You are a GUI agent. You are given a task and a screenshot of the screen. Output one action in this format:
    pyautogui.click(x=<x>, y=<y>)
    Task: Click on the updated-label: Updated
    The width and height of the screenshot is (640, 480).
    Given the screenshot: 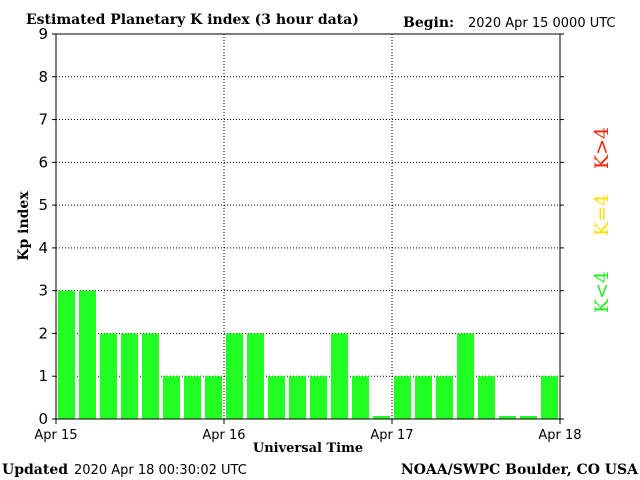 What is the action you would take?
    pyautogui.click(x=35, y=470)
    